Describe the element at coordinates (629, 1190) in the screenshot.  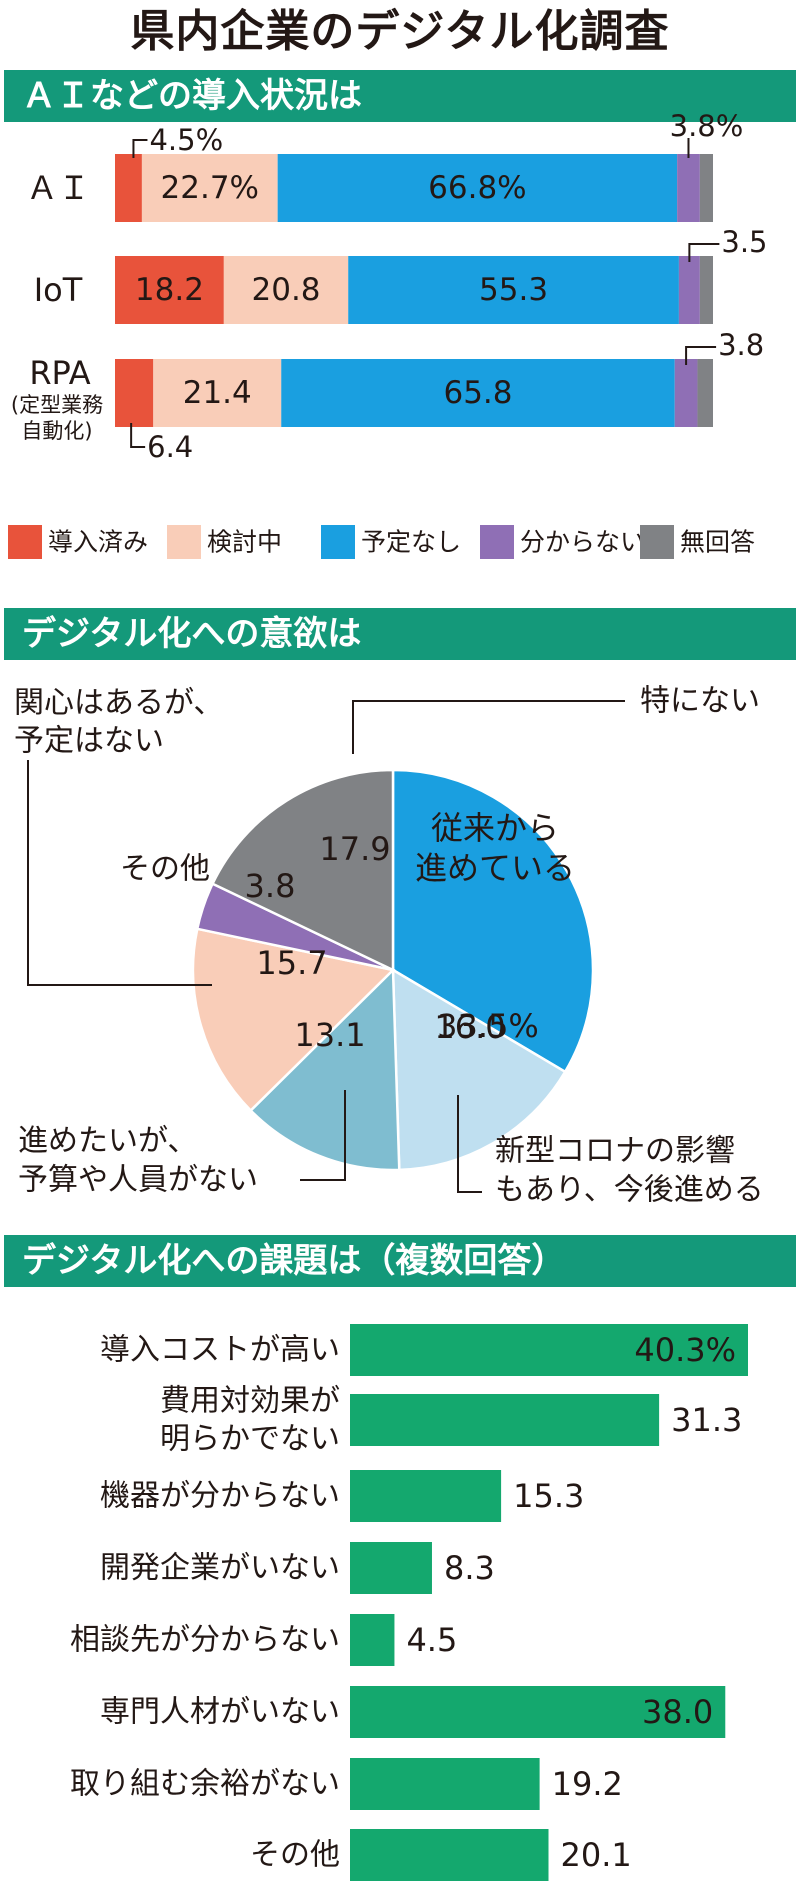
I see `pie-name-label-1-1: もあり、今後進める` at that location.